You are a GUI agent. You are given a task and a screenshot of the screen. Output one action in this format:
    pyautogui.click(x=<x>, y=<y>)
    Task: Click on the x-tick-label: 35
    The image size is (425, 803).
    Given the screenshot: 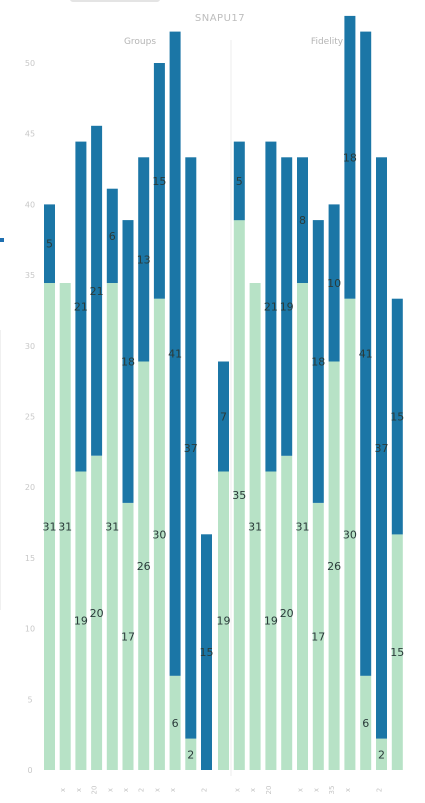 What is the action you would take?
    pyautogui.click(x=332, y=790)
    